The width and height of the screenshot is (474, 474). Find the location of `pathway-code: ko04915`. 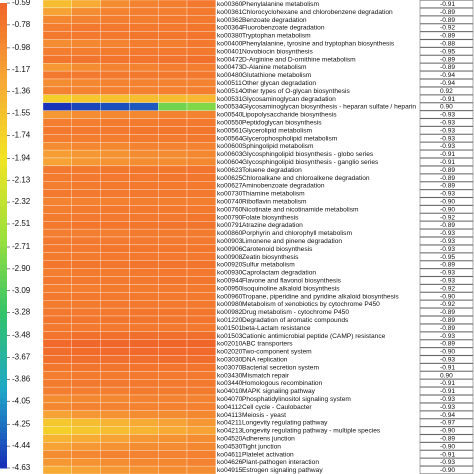

pathway-code: ko04915 is located at coordinates (230, 470).